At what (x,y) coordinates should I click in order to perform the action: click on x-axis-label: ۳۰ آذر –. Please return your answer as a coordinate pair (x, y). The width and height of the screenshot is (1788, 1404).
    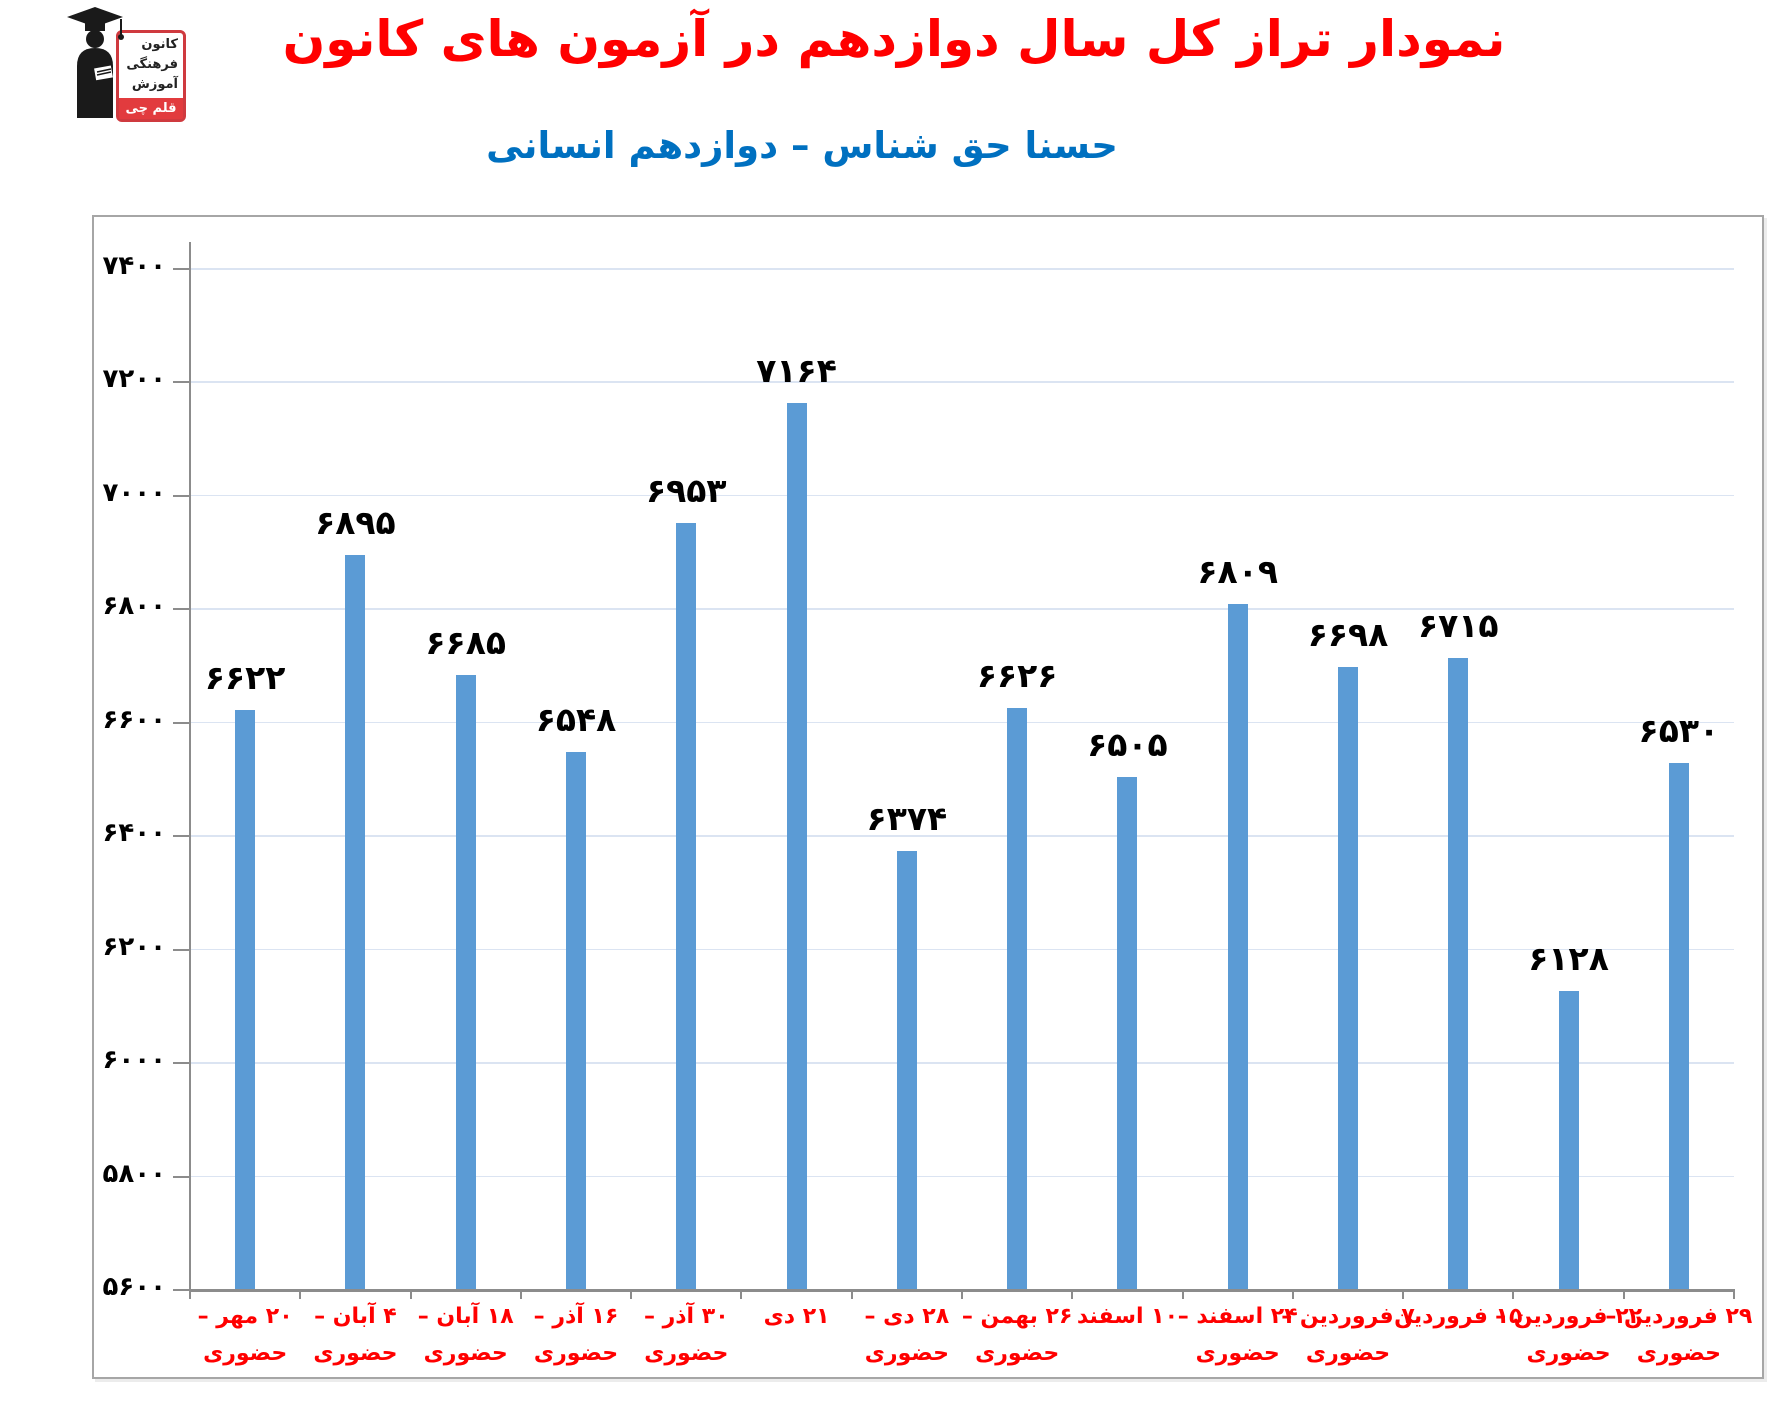
    Looking at the image, I should click on (686, 1316).